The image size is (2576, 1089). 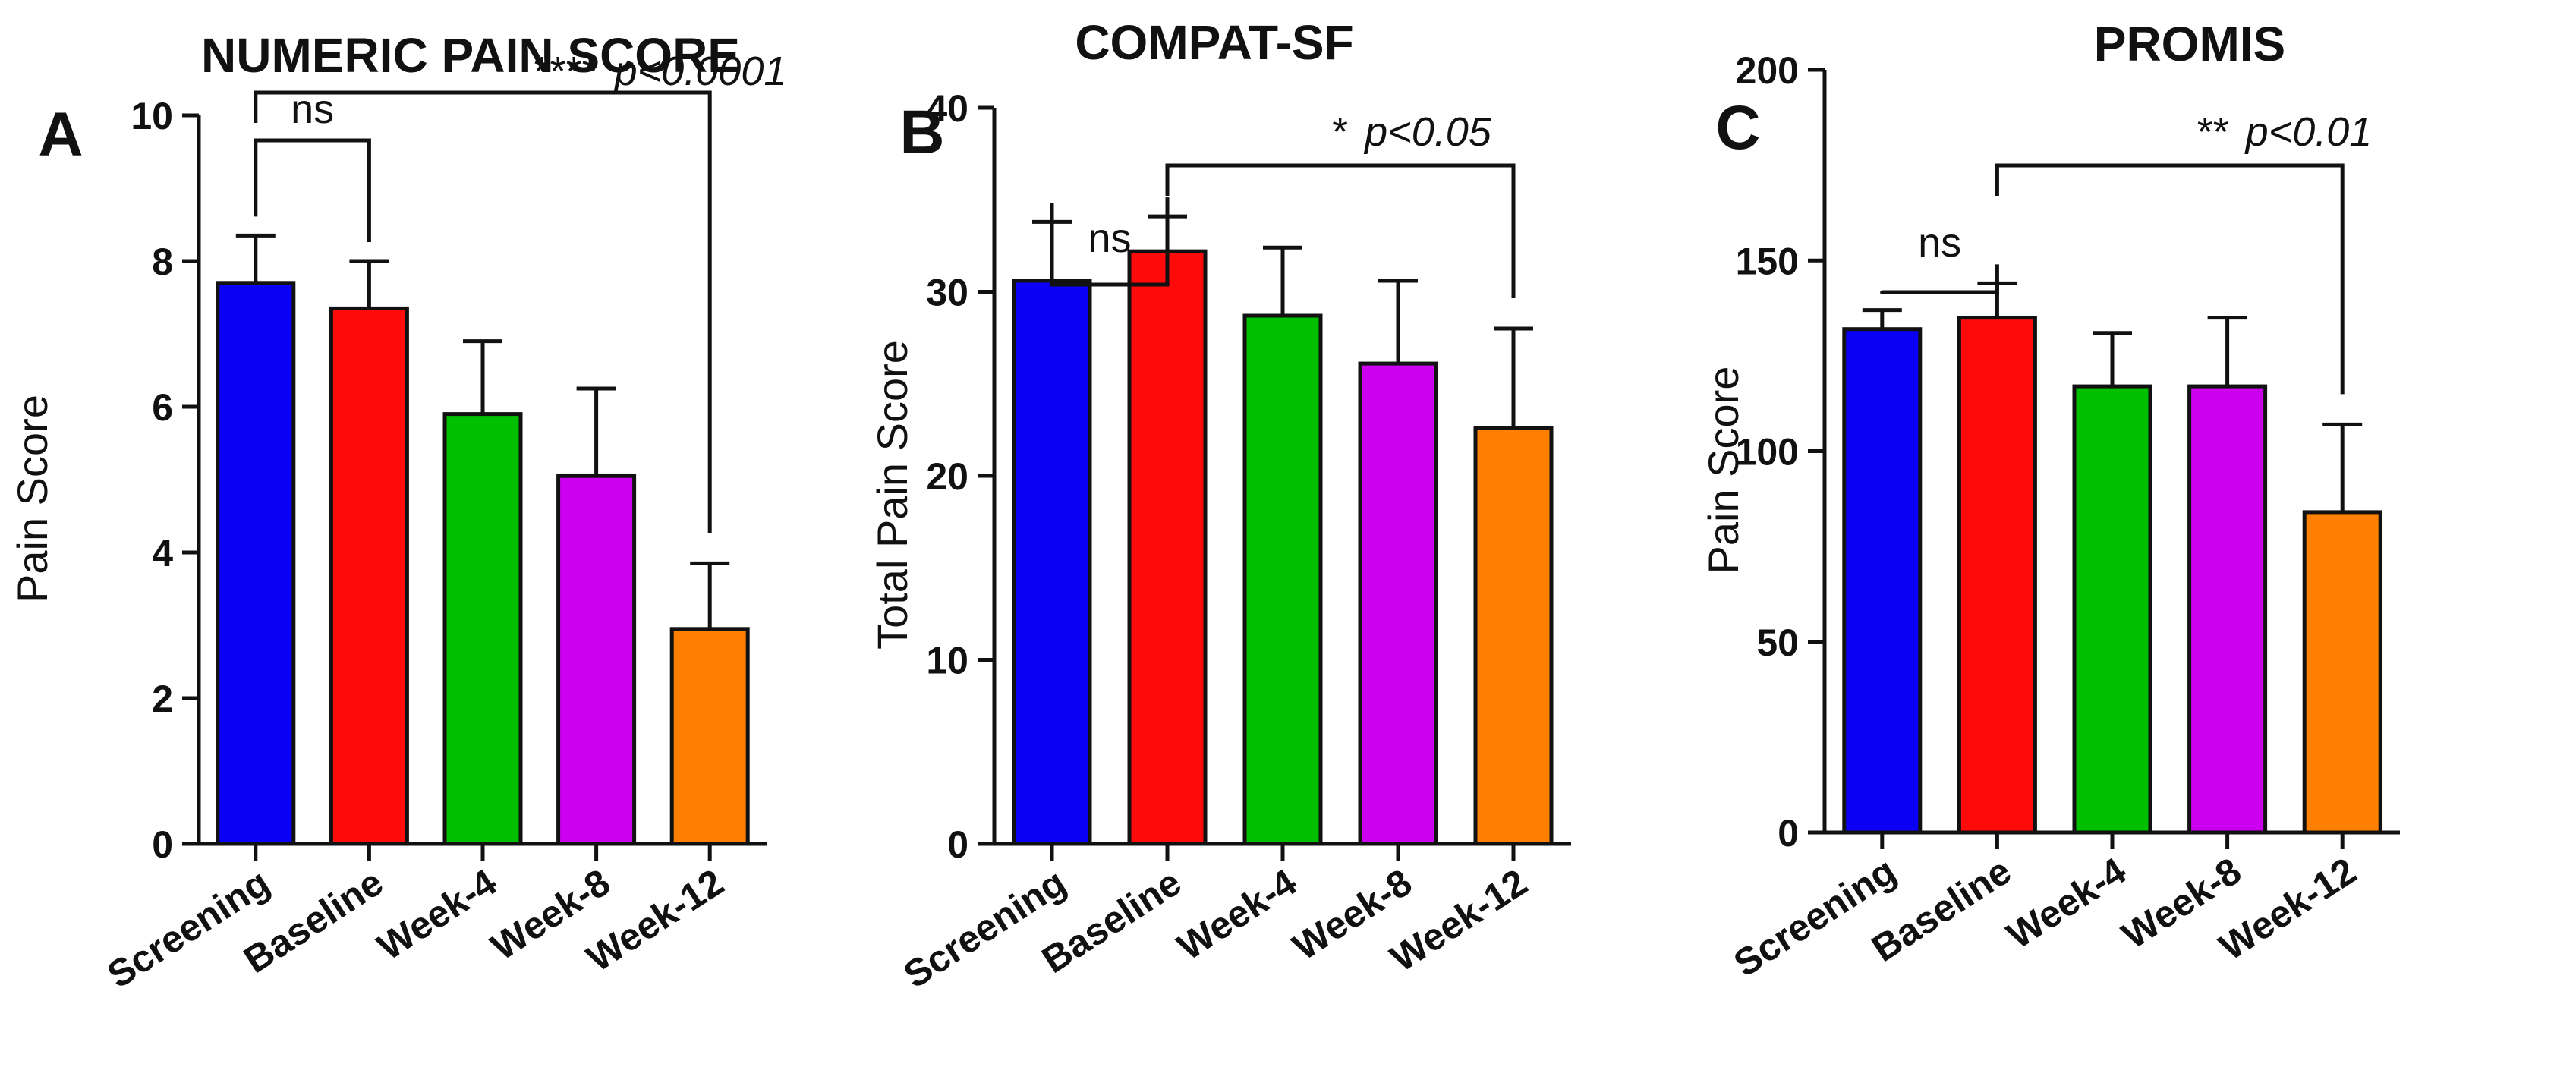 I want to click on y-tick-label: 30, so click(x=947, y=293).